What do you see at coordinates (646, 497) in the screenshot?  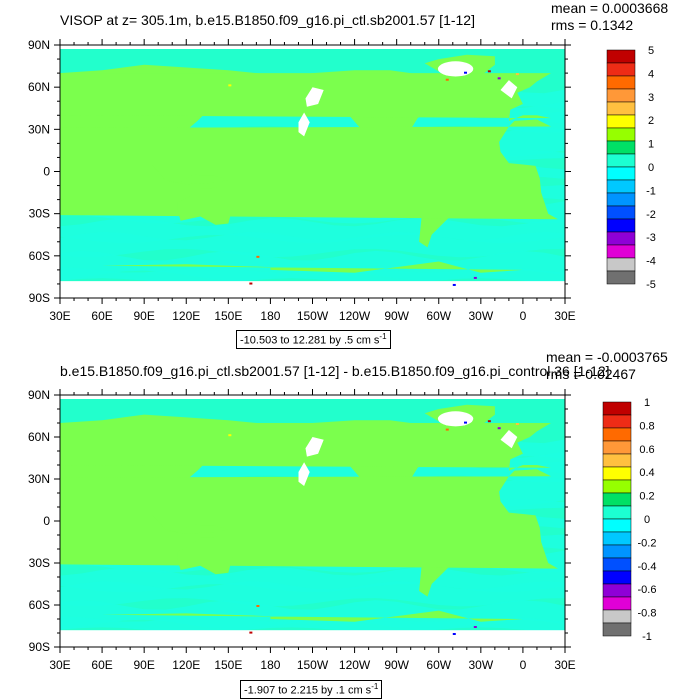 I see `colorbar-label: 0.2` at bounding box center [646, 497].